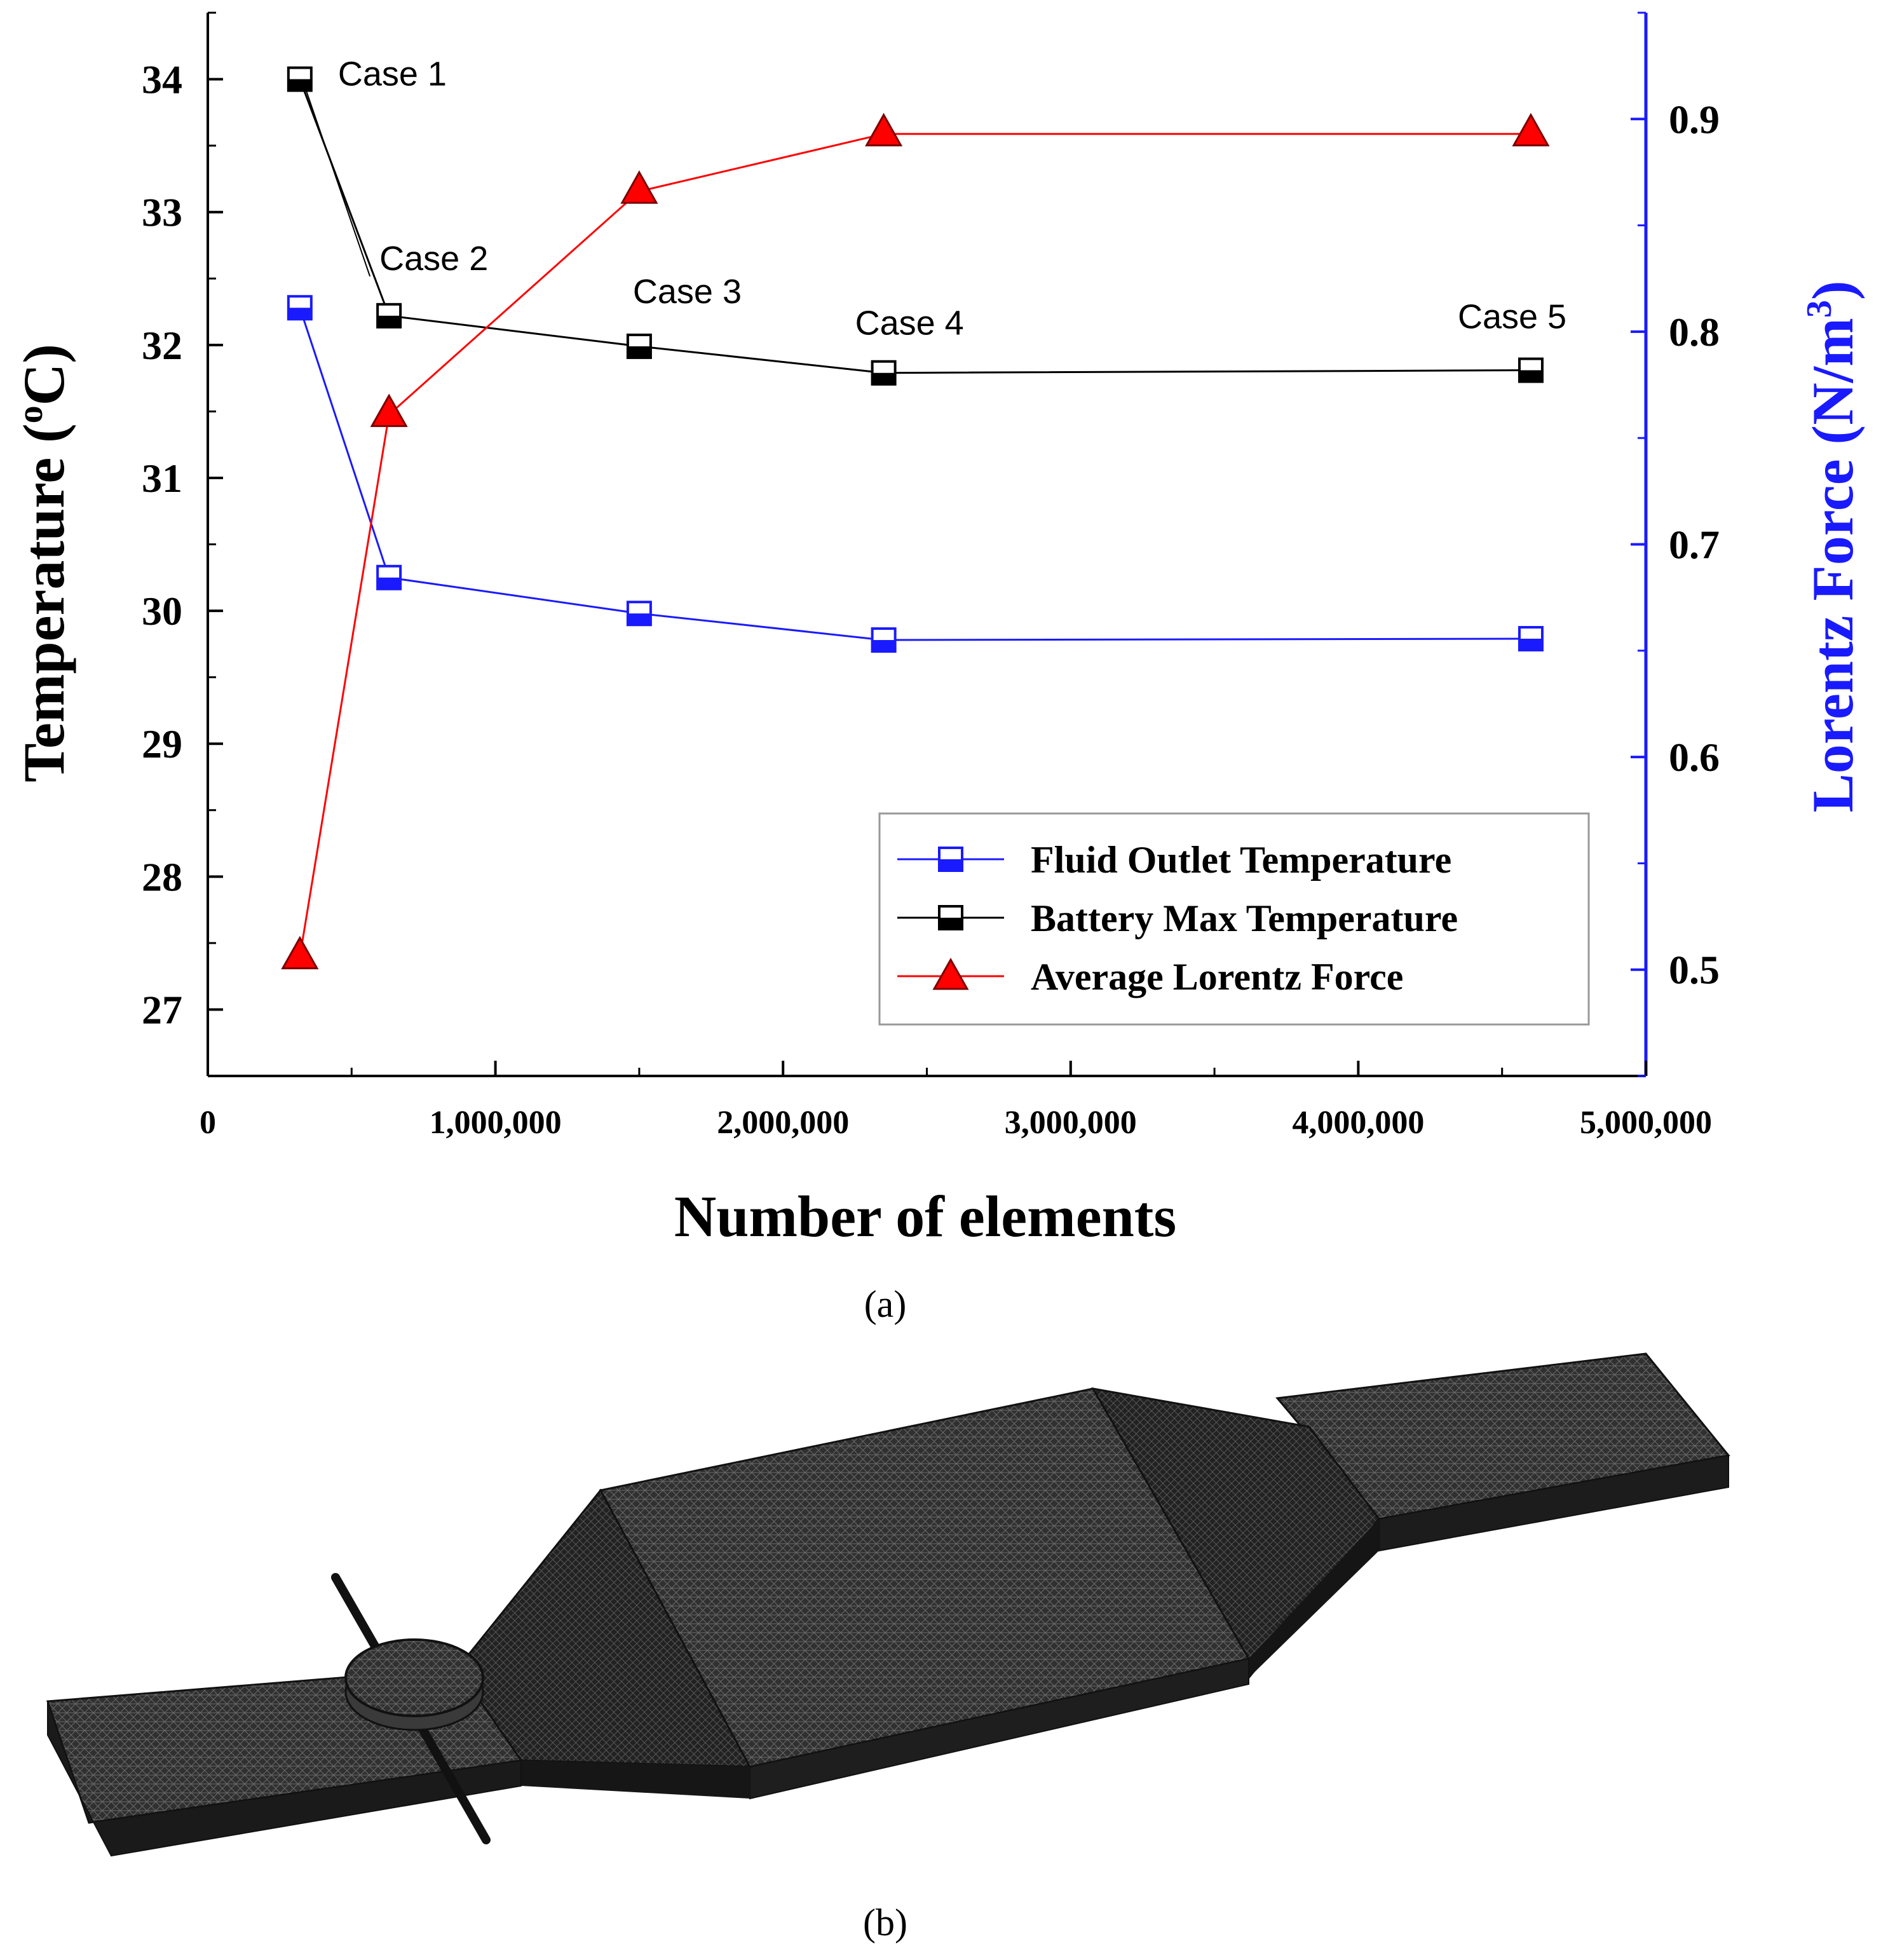  I want to click on y-right-axis-title: Lorentz Force (N/m3), so click(1832, 547).